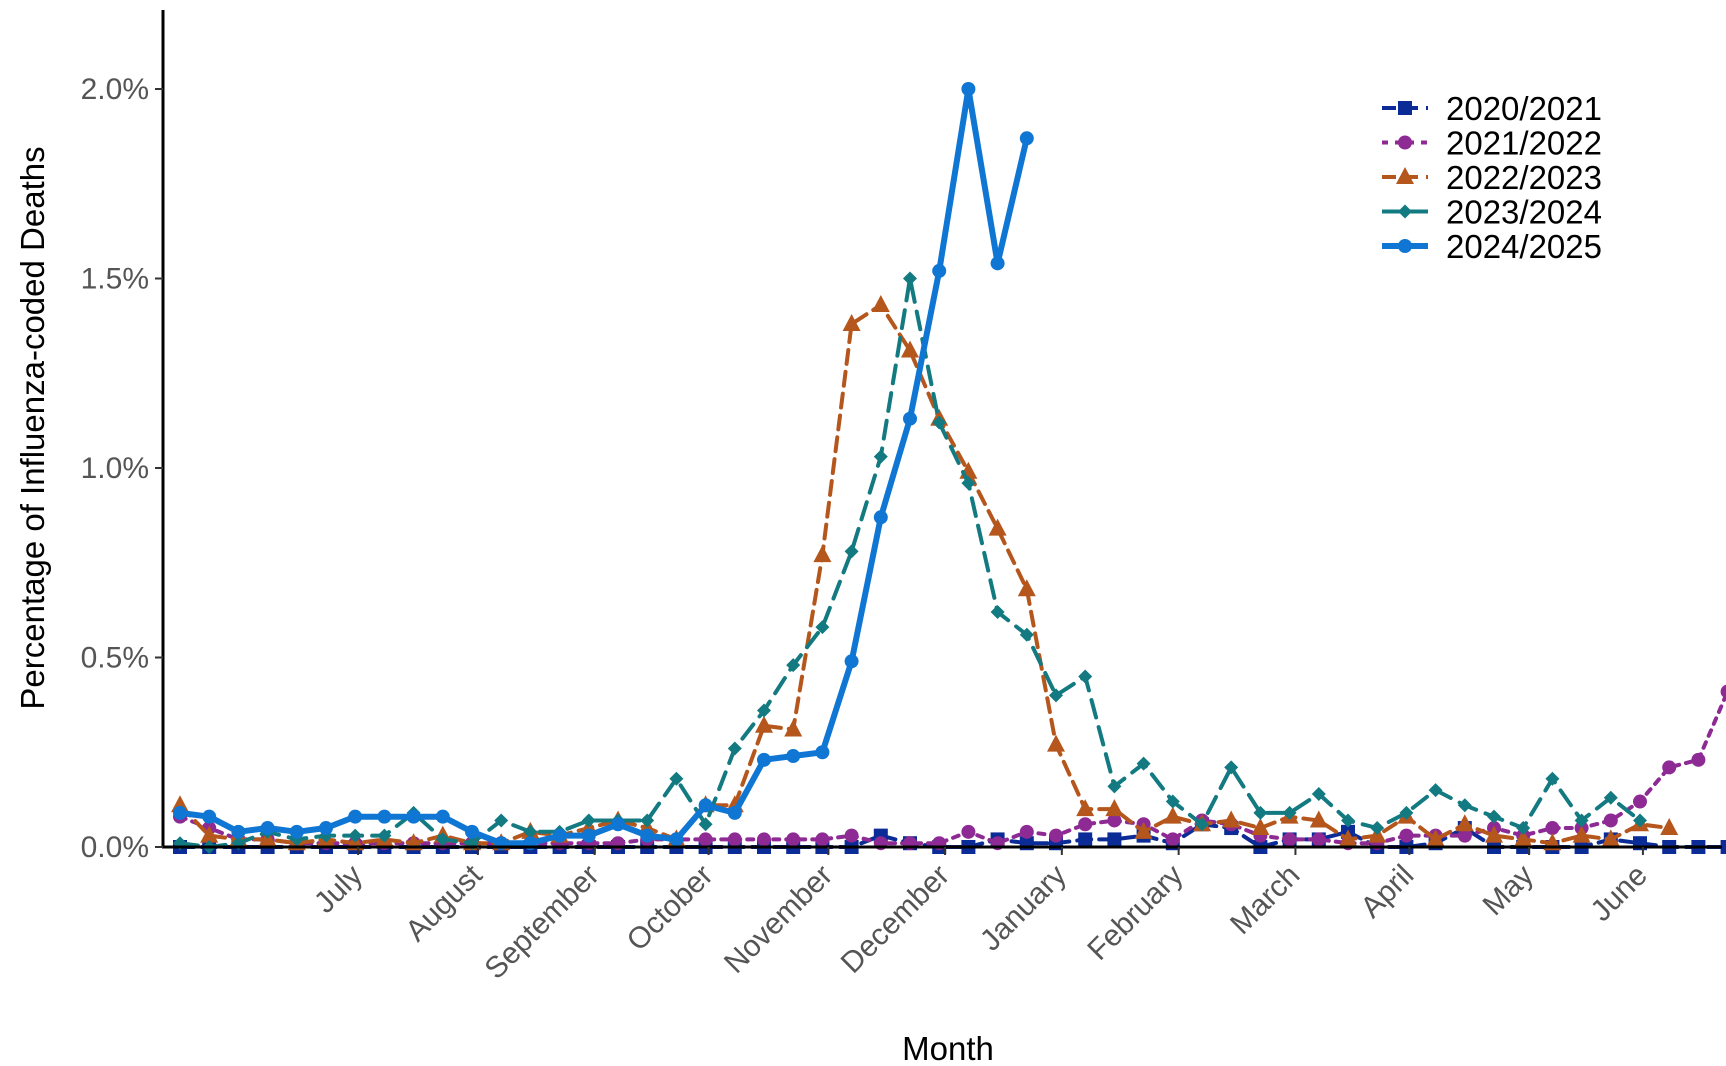 The width and height of the screenshot is (1726, 1066). I want to click on legend-label: 2024/2025, so click(1524, 246).